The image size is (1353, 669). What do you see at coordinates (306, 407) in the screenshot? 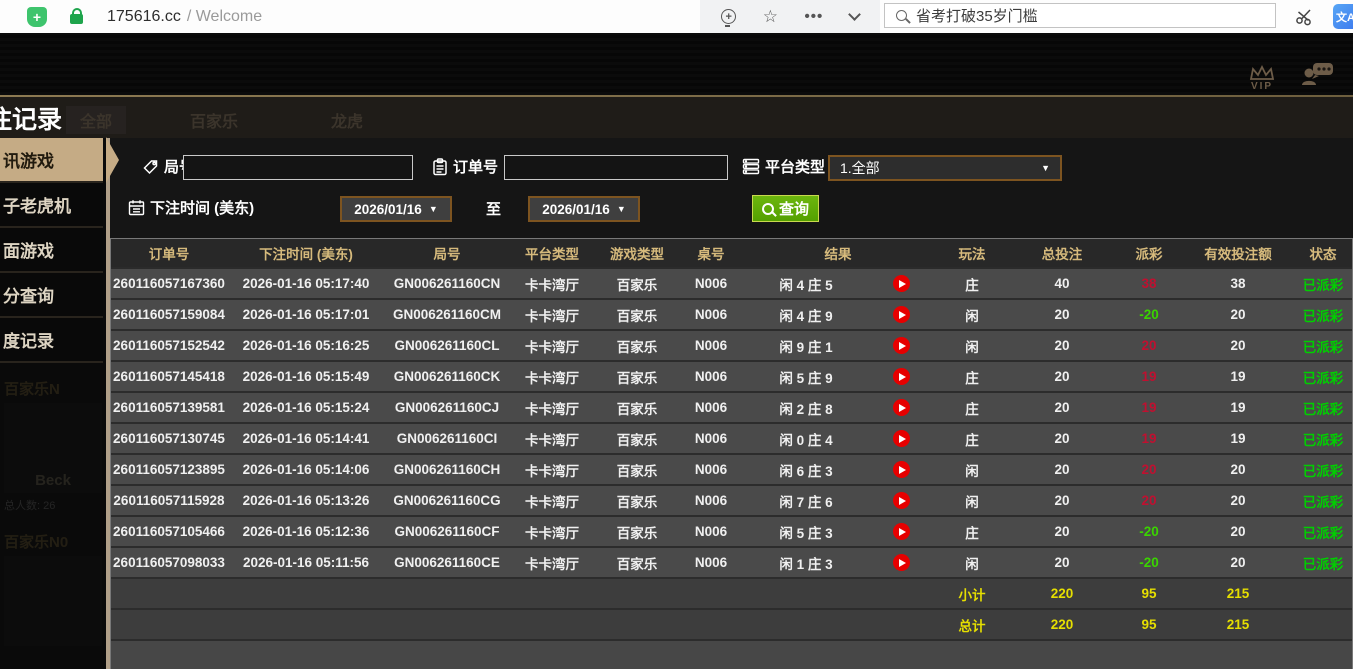
I see `cell-time: 2026-01-16 05:15:24` at bounding box center [306, 407].